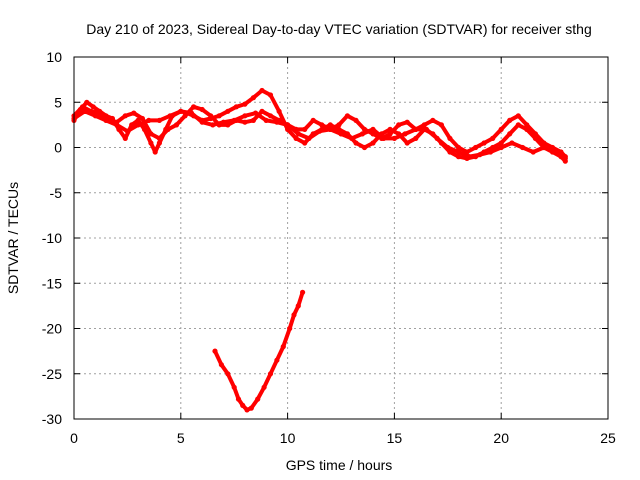 This screenshot has height=480, width=640. Describe the element at coordinates (395, 438) in the screenshot. I see `x-tick-label: 15` at that location.